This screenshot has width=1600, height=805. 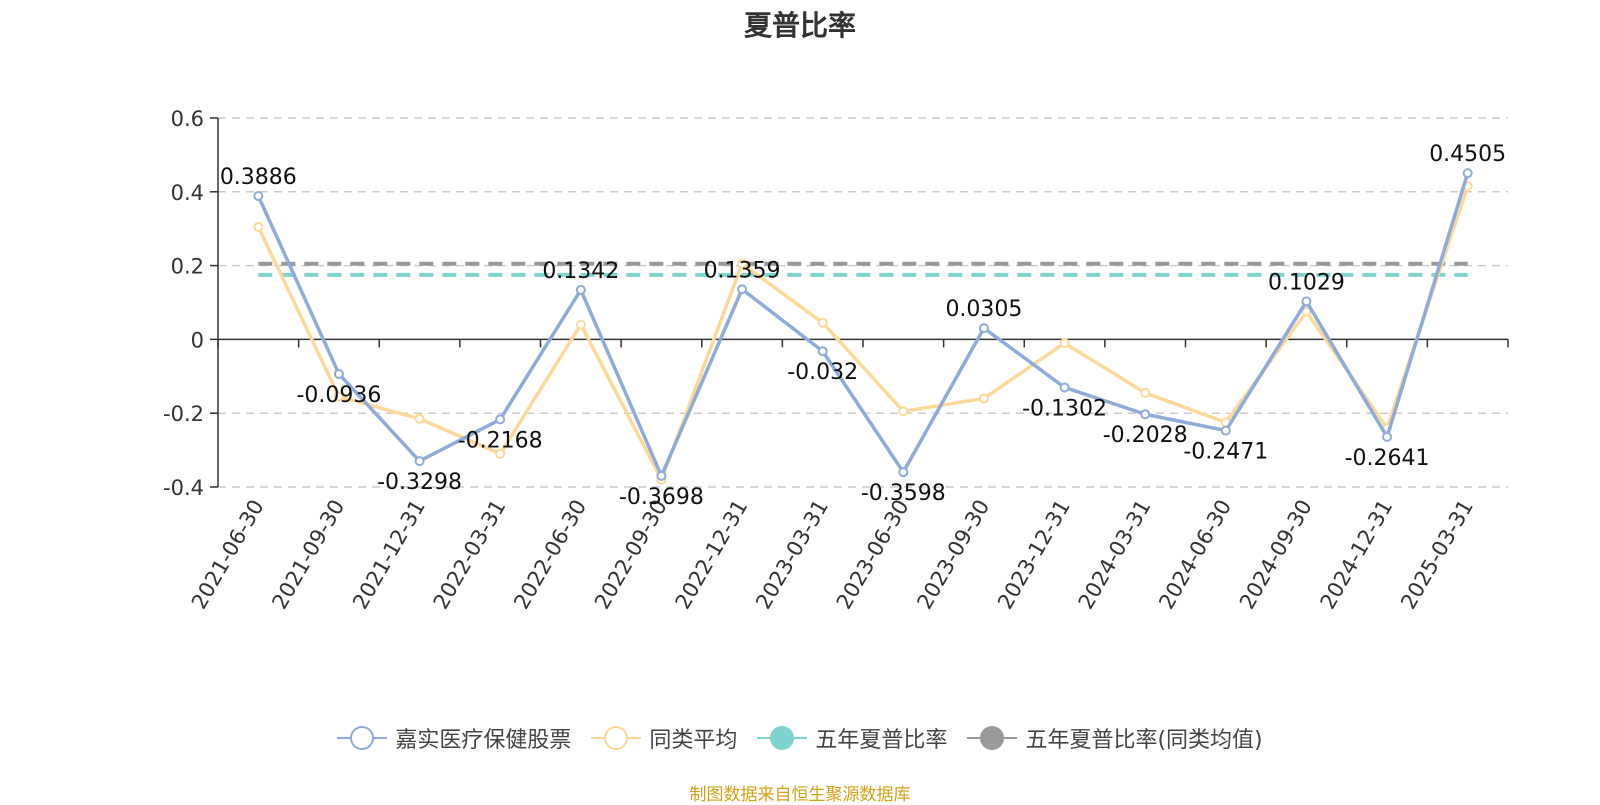 I want to click on source-note: 制图数据来自恒生聚源数据库, so click(x=800, y=795).